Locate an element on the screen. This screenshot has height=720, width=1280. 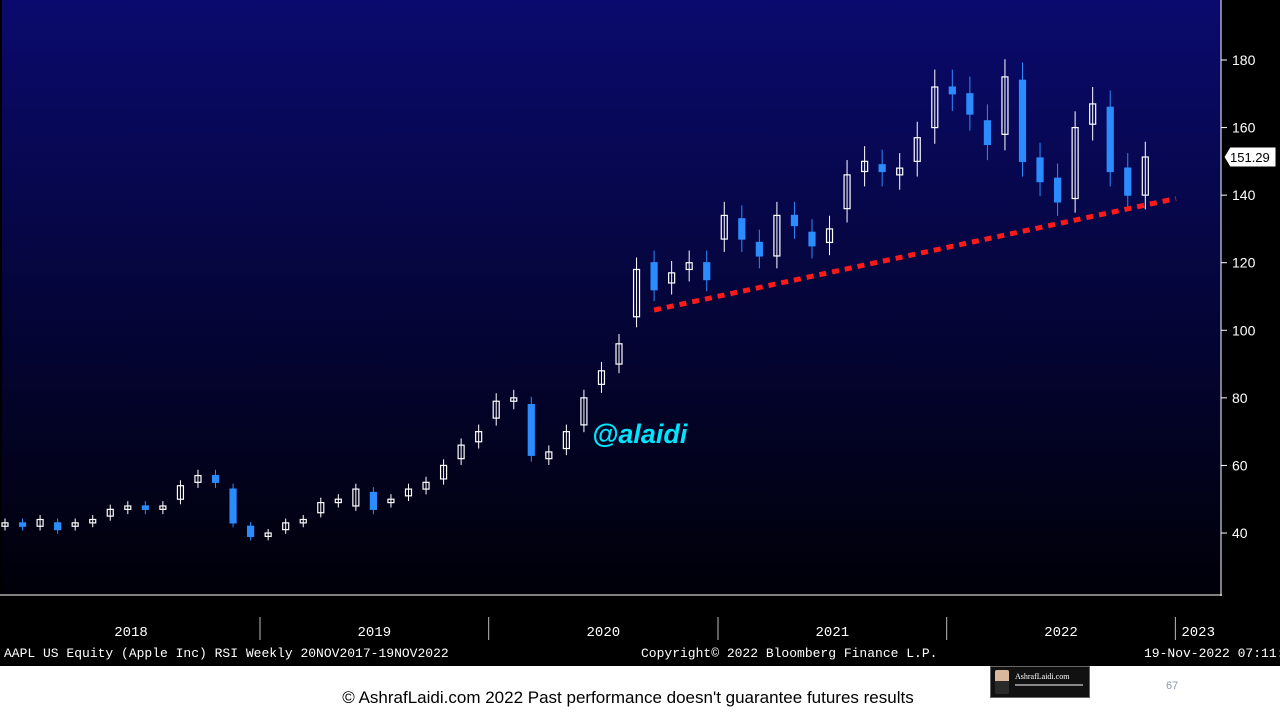
x-axis: 2018 2019 2020 2021 2022 2023 is located at coordinates (664, 629).